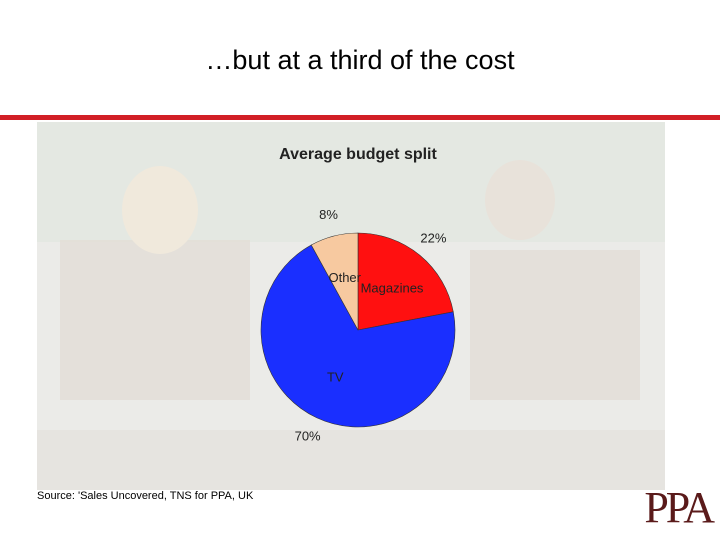 The image size is (720, 540). What do you see at coordinates (335, 377) in the screenshot?
I see `slice-label: TV` at bounding box center [335, 377].